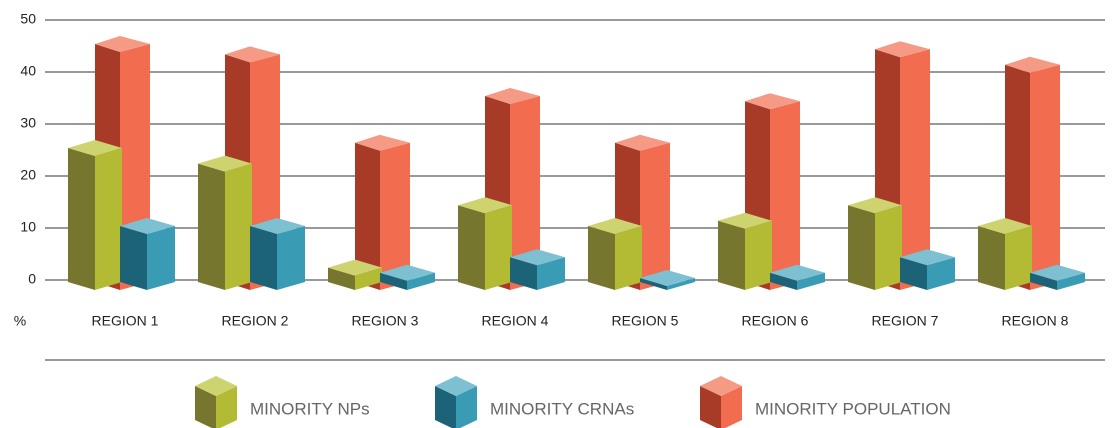 This screenshot has width=1115, height=428. I want to click on y-tick-label: 30, so click(28, 123).